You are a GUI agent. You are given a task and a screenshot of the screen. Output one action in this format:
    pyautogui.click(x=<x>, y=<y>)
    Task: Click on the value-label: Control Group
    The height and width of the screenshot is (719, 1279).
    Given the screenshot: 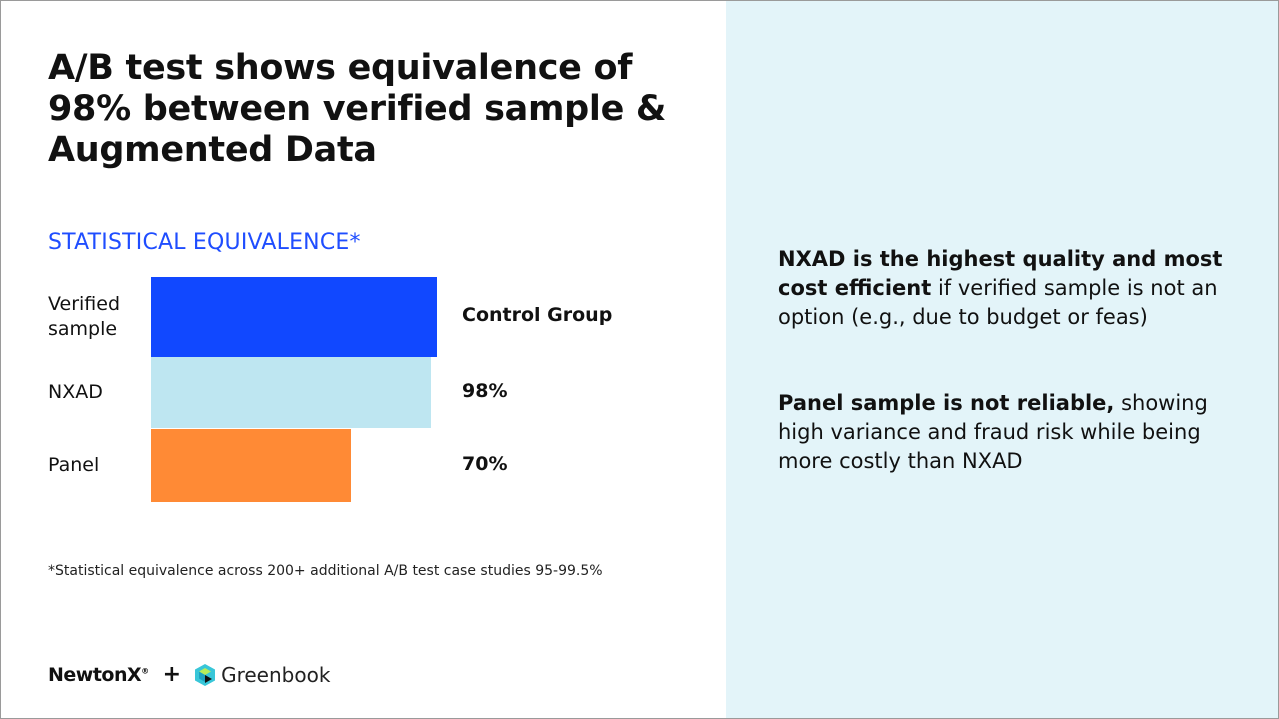 What is the action you would take?
    pyautogui.click(x=537, y=315)
    